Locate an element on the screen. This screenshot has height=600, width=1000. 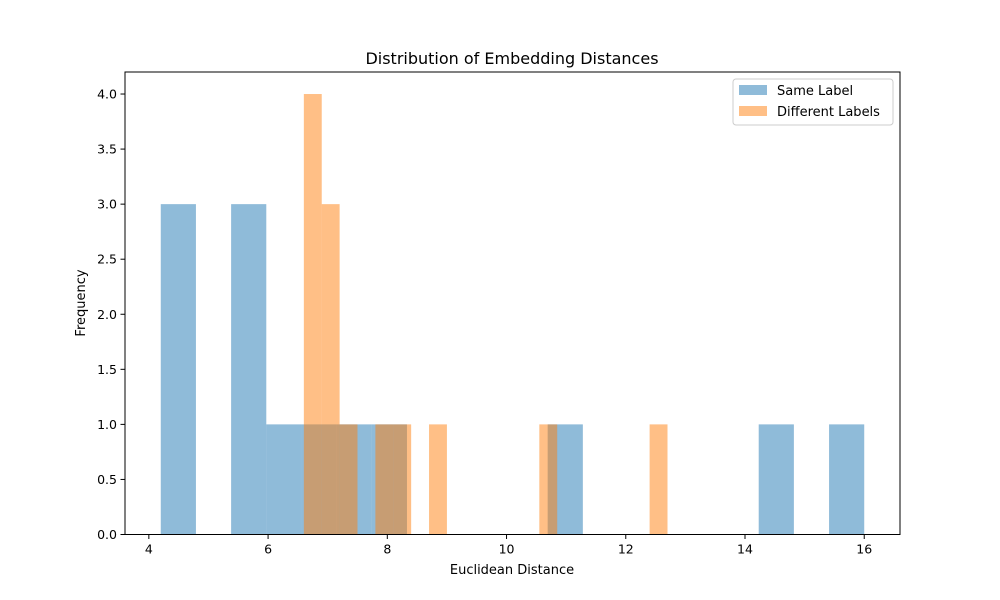
x-tick-label: 6 is located at coordinates (268, 549).